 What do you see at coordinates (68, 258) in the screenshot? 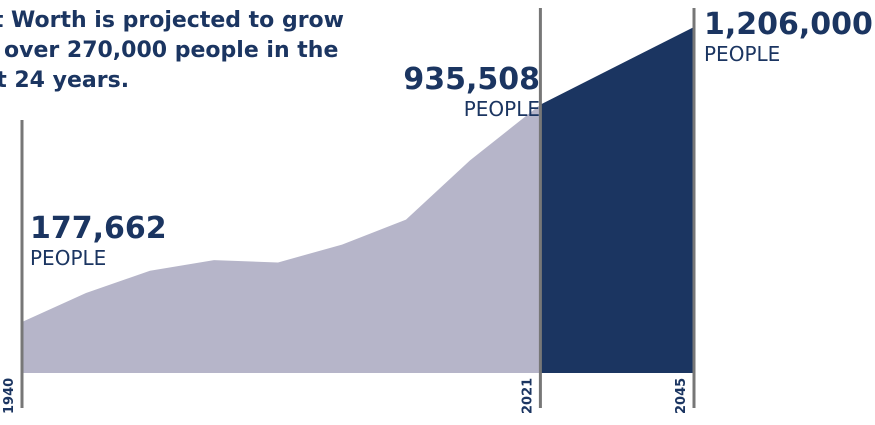
I see `callout-1940-unit: PEOPLE` at bounding box center [68, 258].